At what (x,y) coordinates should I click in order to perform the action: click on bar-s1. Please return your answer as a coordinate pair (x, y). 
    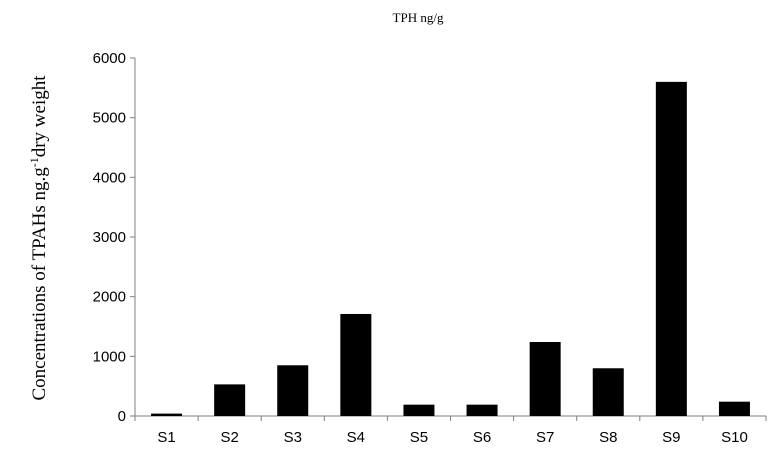
    Looking at the image, I should click on (167, 414).